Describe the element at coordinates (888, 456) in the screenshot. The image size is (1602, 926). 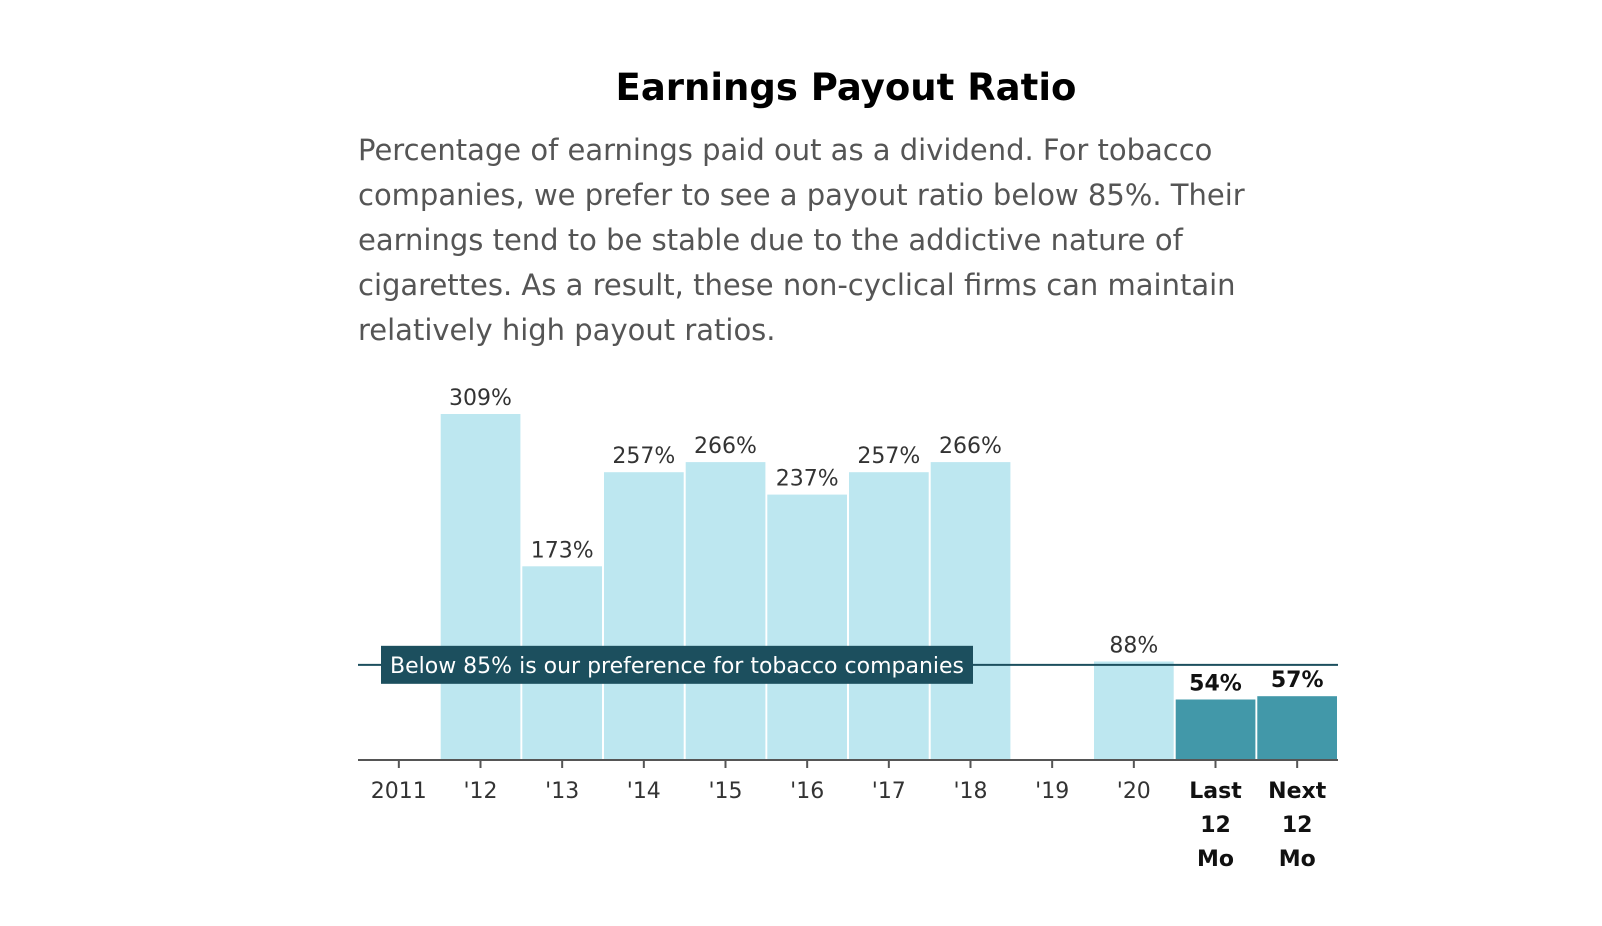
I see `value-label-6: 257%` at that location.